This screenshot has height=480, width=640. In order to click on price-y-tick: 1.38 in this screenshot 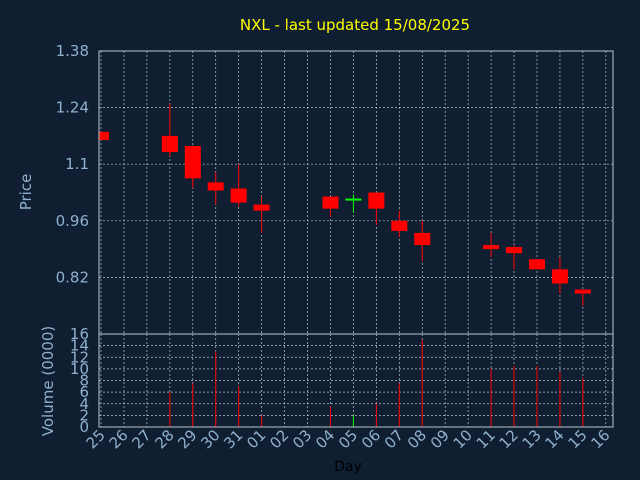, I will do `click(72, 51)`.